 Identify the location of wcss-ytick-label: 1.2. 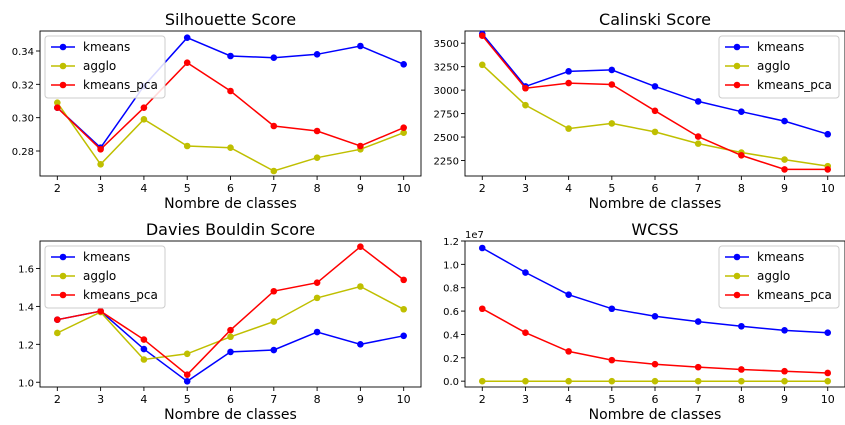
(451, 242).